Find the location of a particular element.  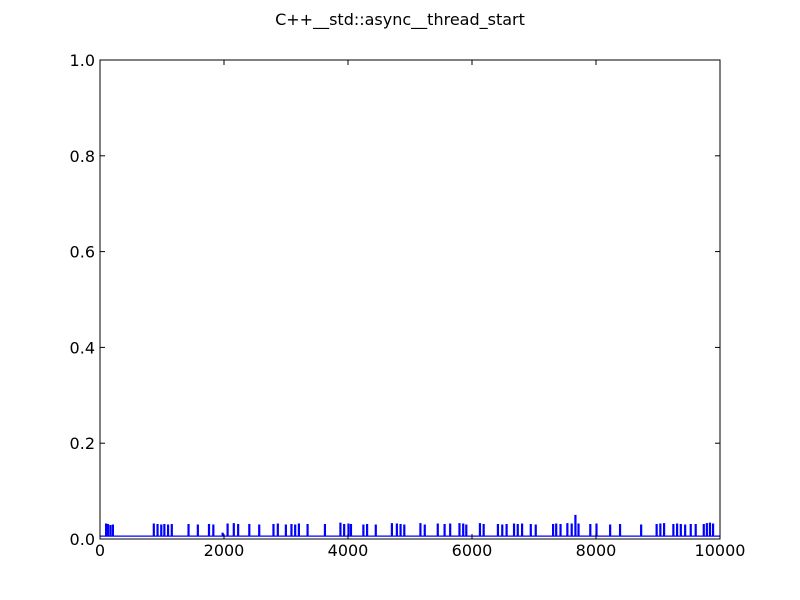

series-layer is located at coordinates (410, 525).